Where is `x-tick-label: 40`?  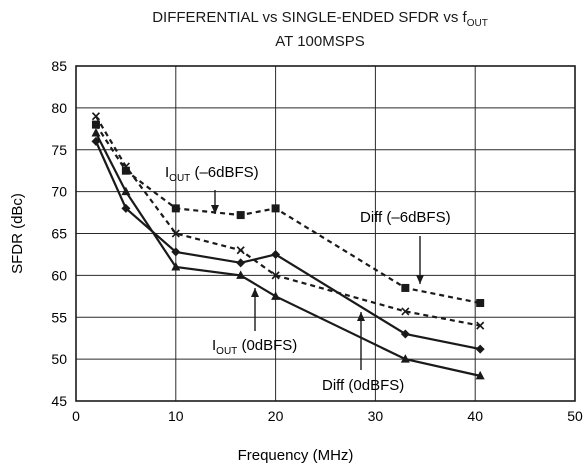 x-tick-label: 40 is located at coordinates (475, 416).